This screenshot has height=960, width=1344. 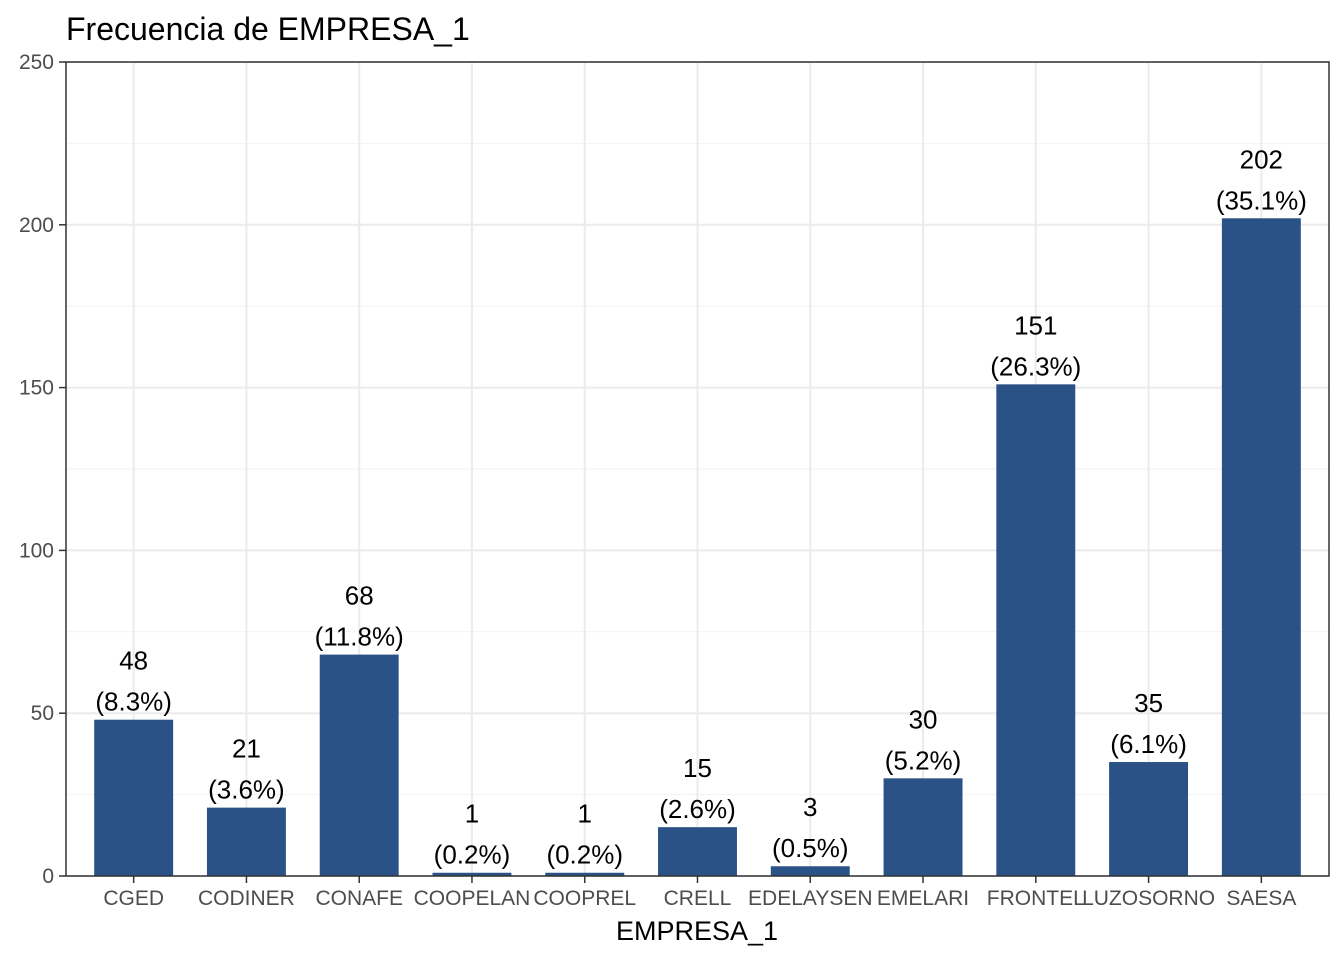 I want to click on bar-luzosorno, so click(x=1149, y=819).